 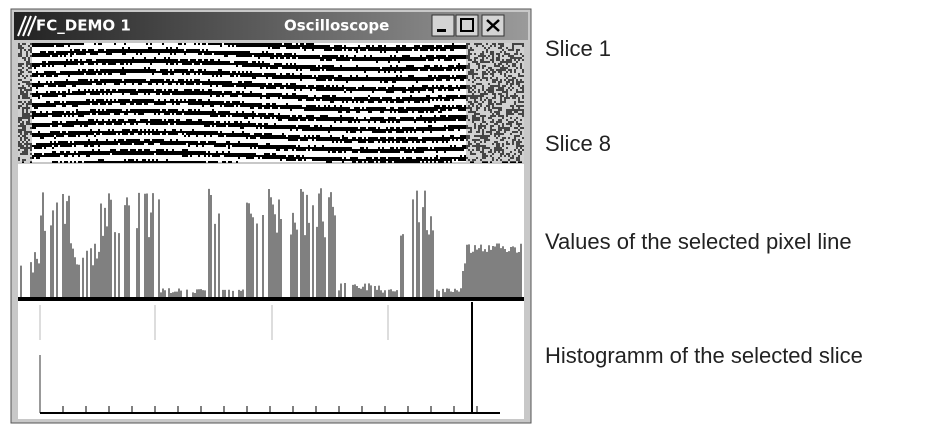 What do you see at coordinates (698, 241) in the screenshot?
I see `annotation: Values of the selected pixel line` at bounding box center [698, 241].